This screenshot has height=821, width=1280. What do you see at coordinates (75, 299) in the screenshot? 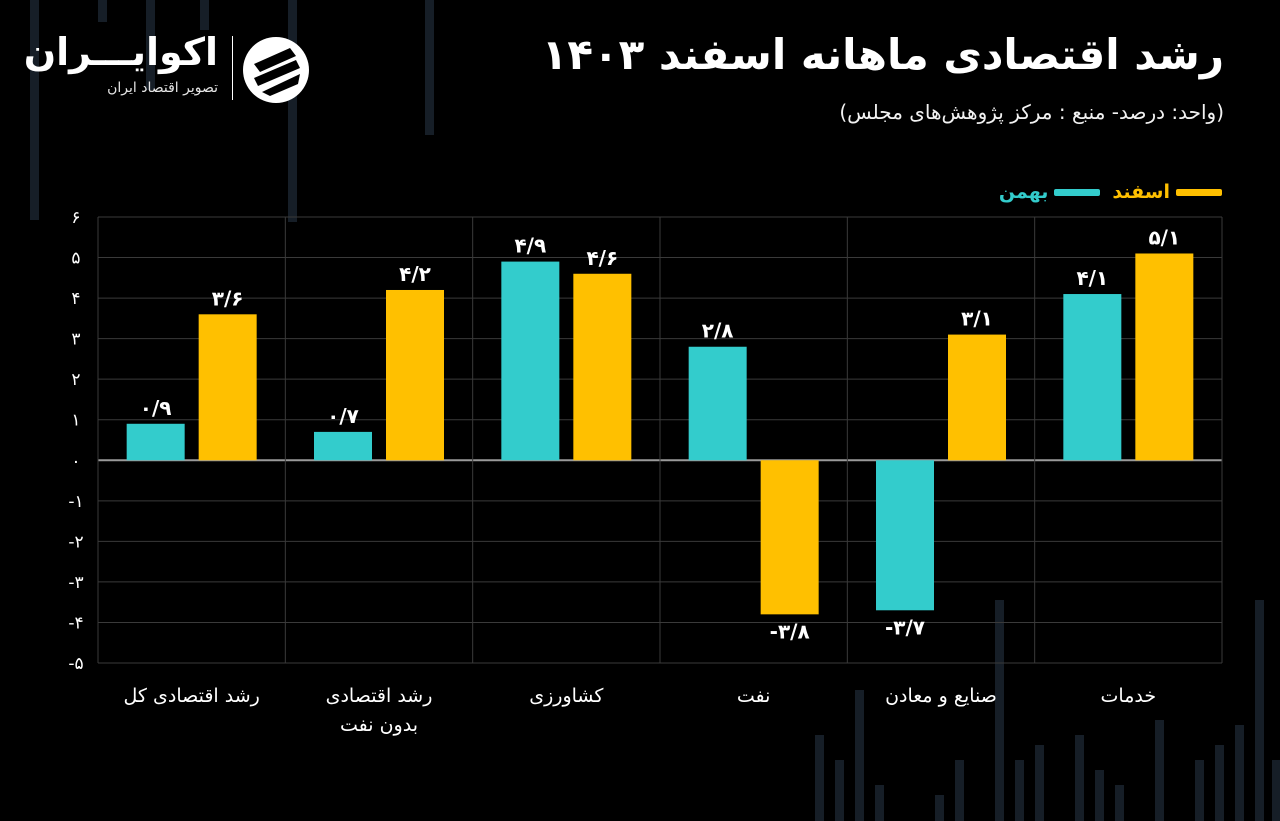
I see `y-tick-label: ۴` at bounding box center [75, 299].